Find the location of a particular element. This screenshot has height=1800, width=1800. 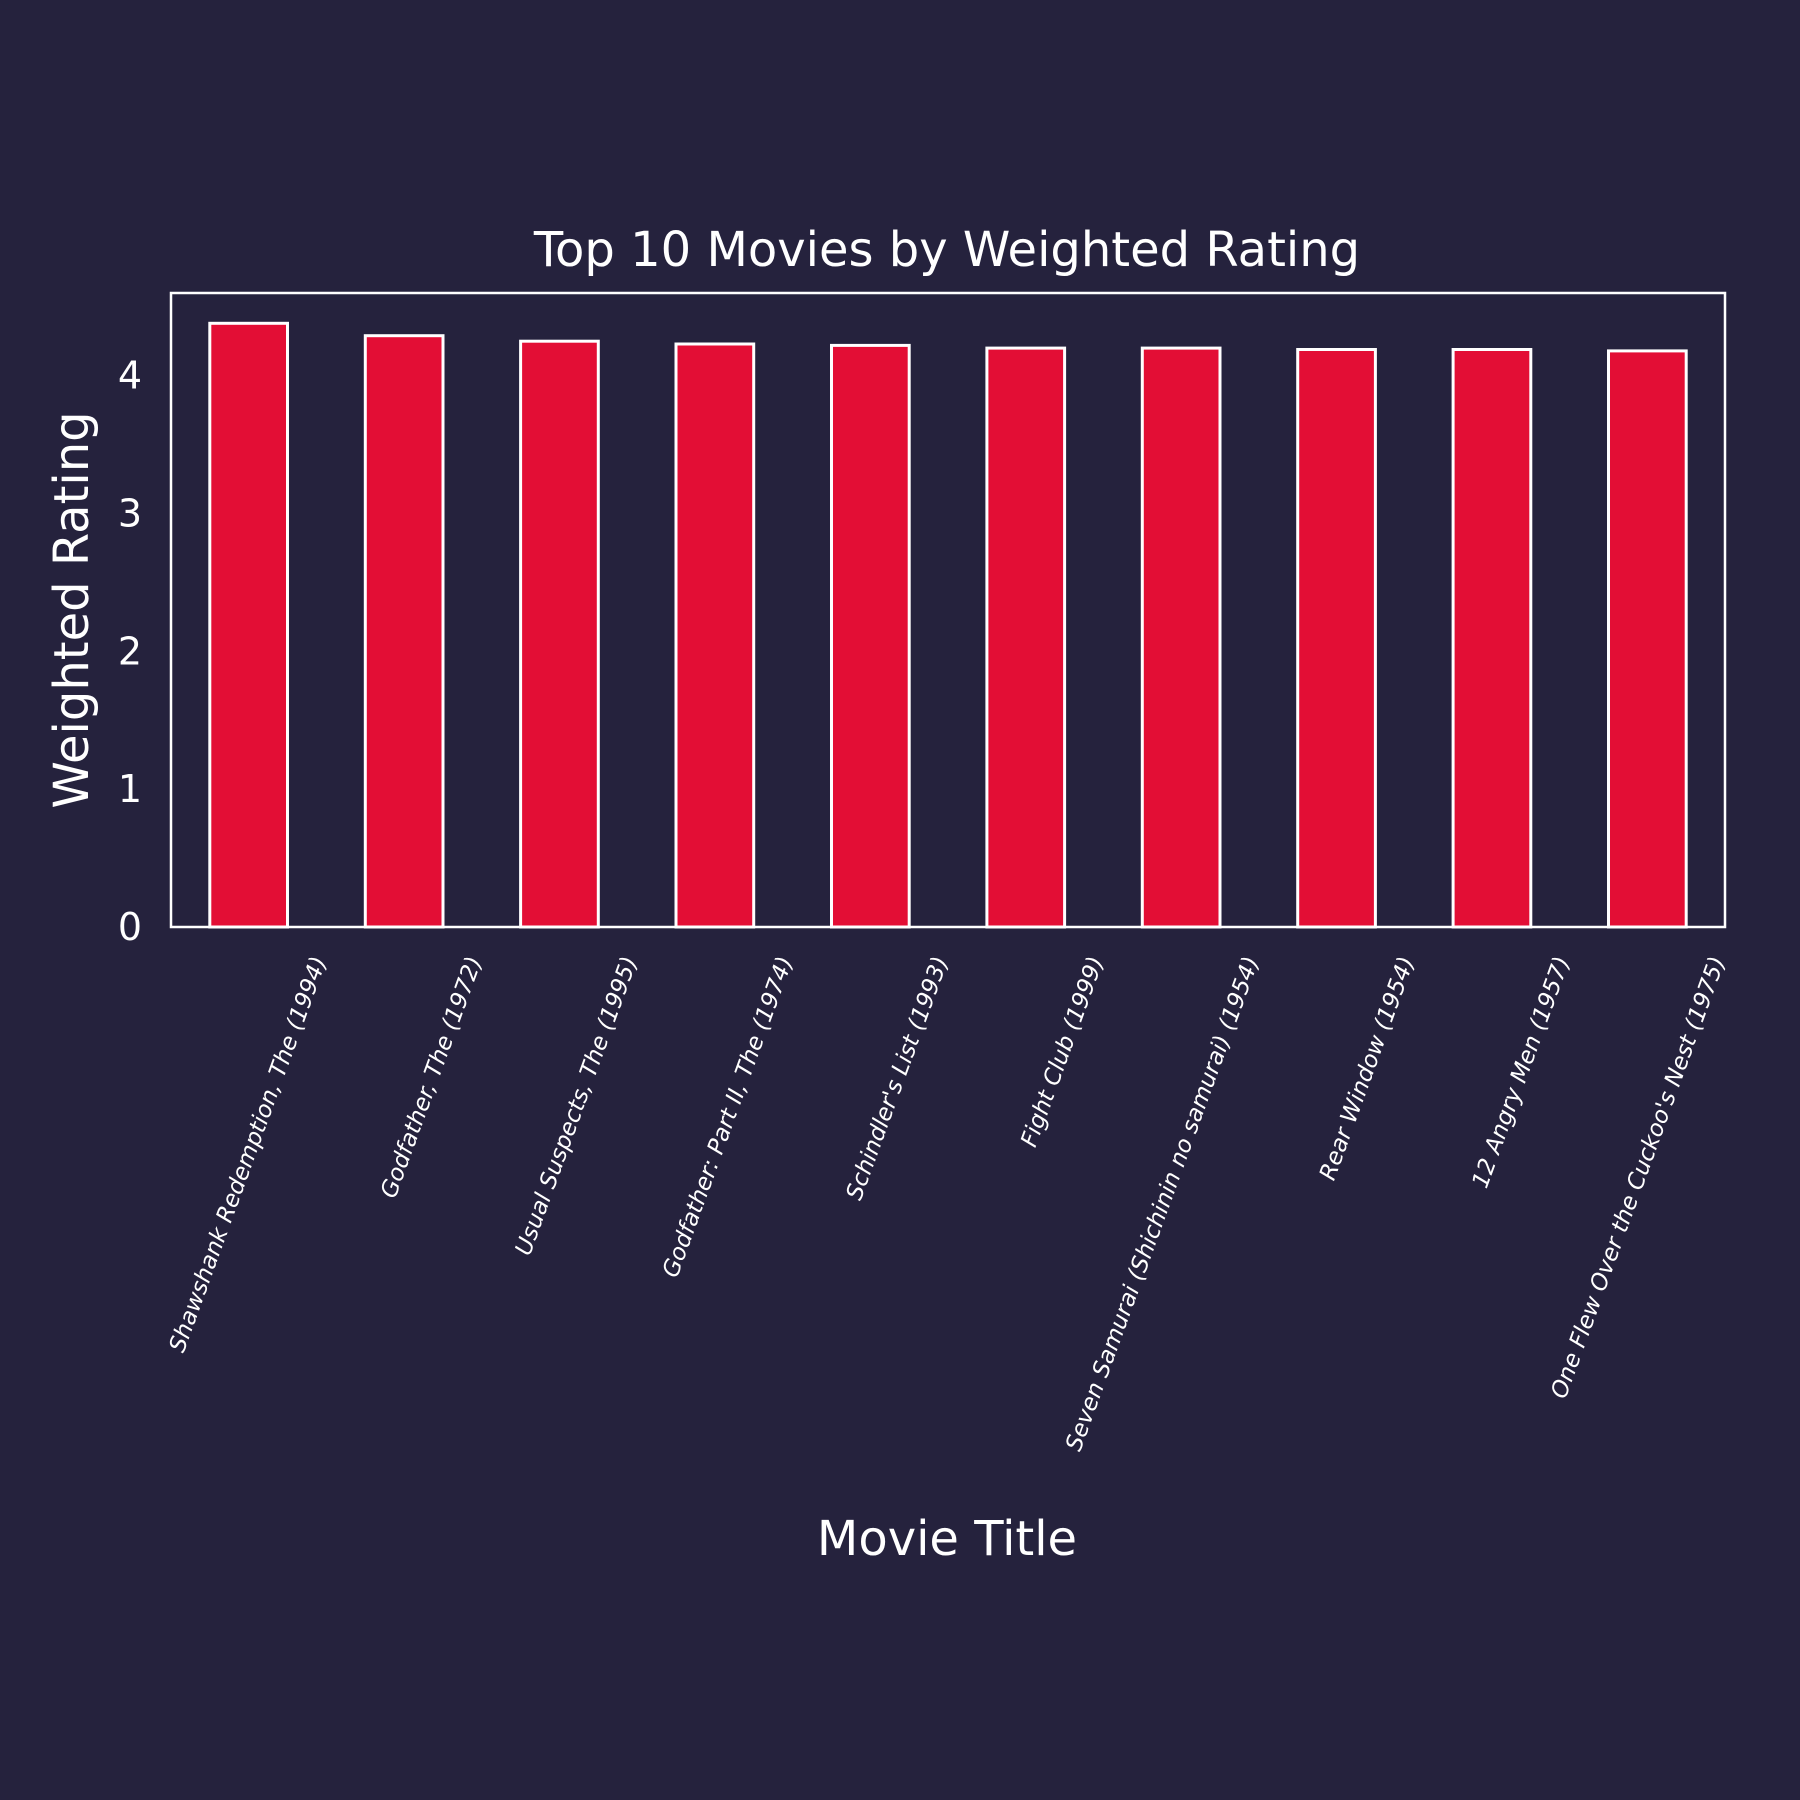

chart-title: Top 10 Movies by Weighted Rating is located at coordinates (946, 250).